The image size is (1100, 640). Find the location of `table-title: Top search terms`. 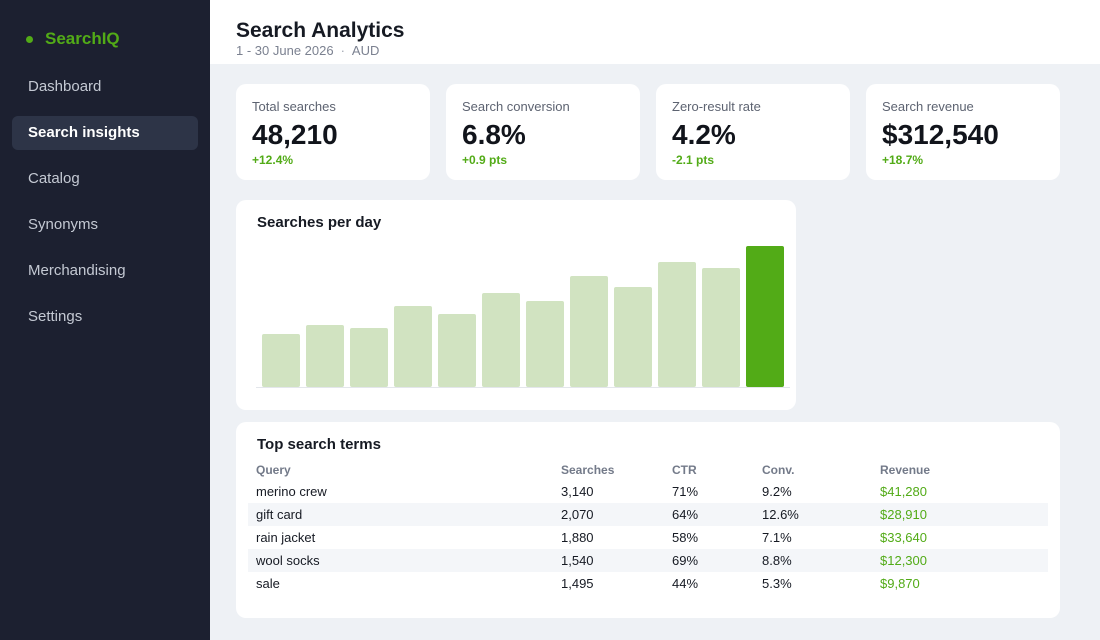

table-title: Top search terms is located at coordinates (319, 444).